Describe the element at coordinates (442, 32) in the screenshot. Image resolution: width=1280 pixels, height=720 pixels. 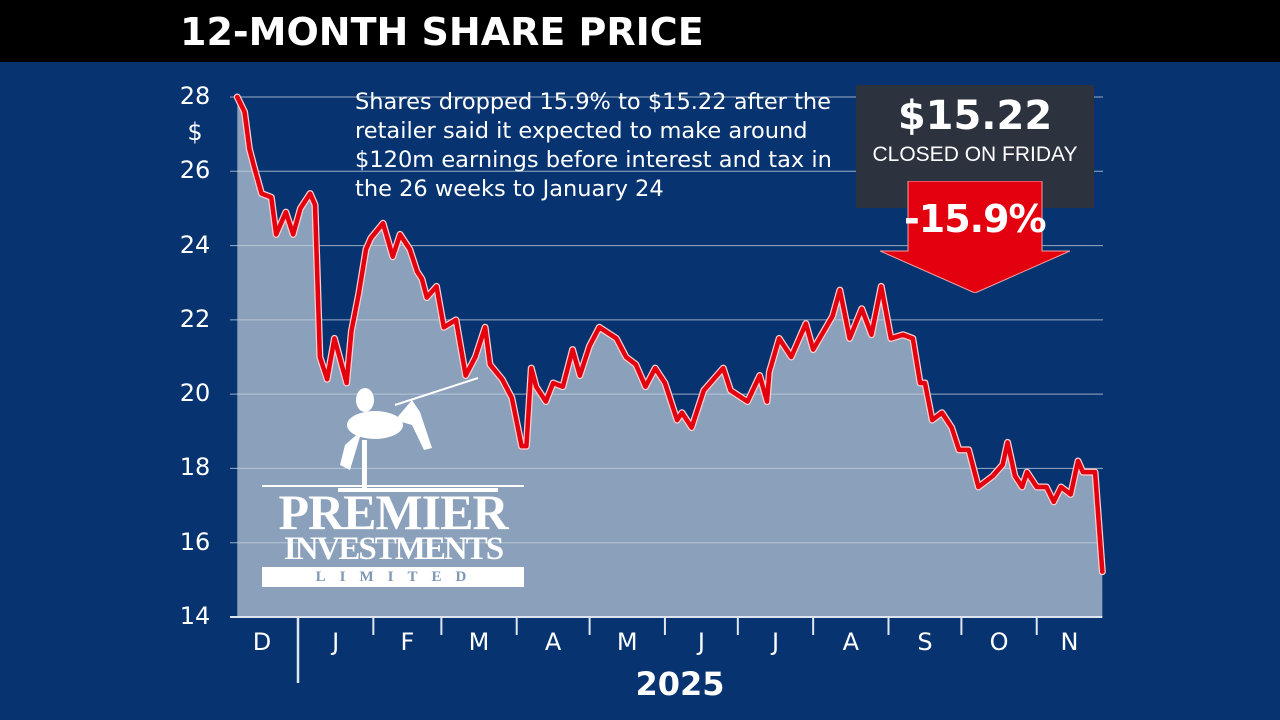
I see `chart-title: 12-MONTH SHARE PRICE` at that location.